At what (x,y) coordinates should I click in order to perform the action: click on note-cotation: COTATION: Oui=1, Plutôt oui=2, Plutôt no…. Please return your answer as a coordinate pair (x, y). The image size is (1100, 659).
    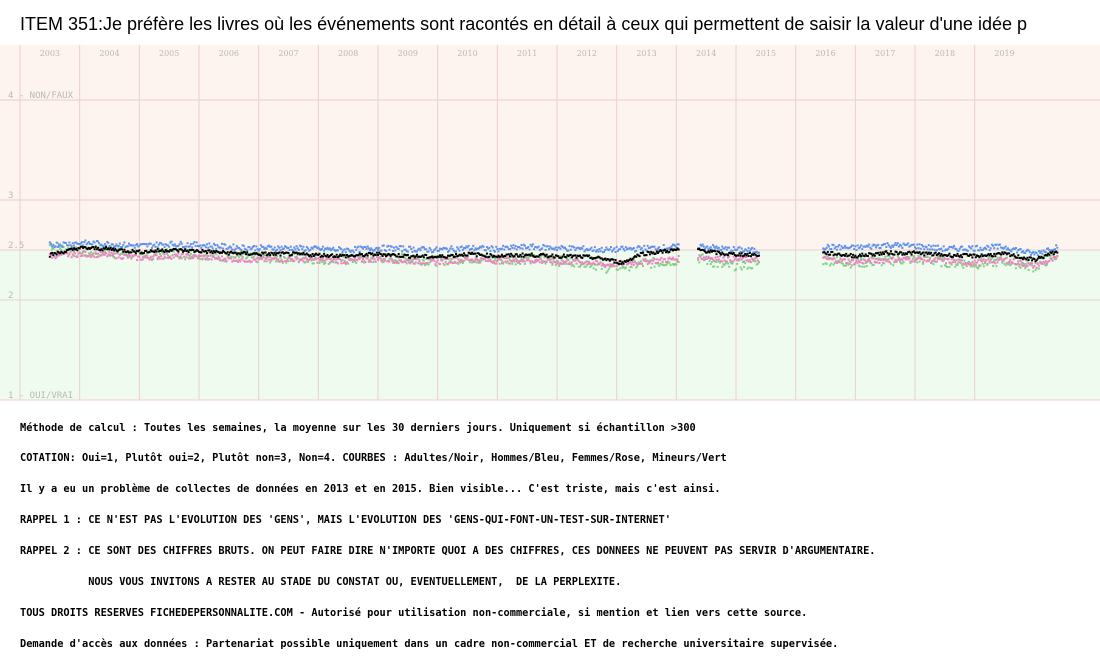
    Looking at the image, I should click on (373, 458).